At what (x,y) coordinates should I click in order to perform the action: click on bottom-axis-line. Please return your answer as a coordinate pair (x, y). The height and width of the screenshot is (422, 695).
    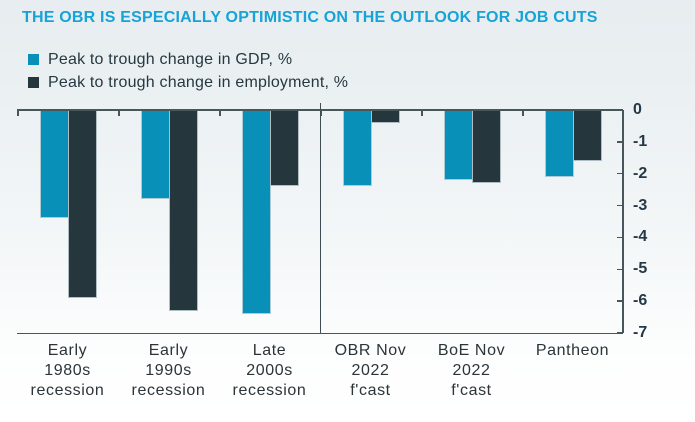
    Looking at the image, I should click on (320, 333).